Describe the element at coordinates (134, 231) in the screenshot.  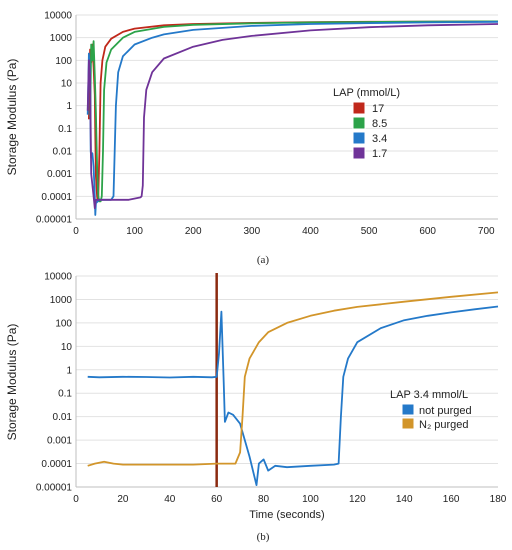
I see `a-x-tick-label: 100` at that location.